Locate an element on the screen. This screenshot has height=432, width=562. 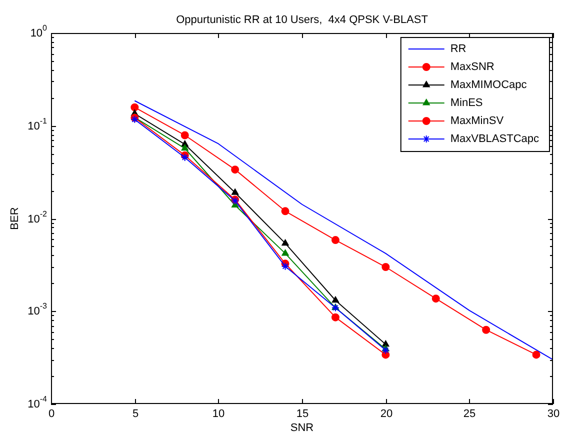
x-tick-label: 20 is located at coordinates (386, 414).